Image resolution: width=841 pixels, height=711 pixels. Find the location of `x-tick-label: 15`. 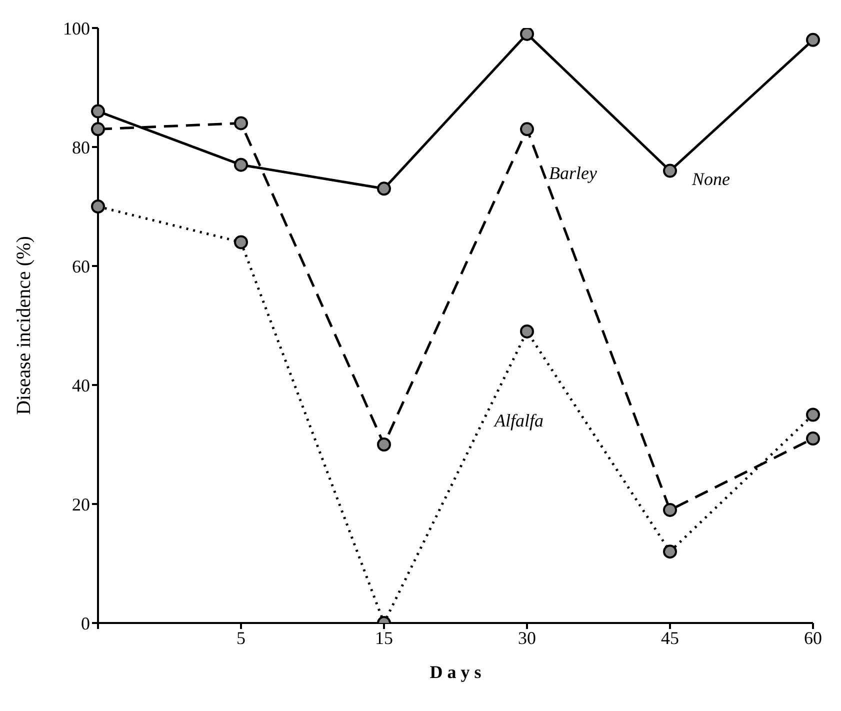

x-tick-label: 15 is located at coordinates (384, 638).